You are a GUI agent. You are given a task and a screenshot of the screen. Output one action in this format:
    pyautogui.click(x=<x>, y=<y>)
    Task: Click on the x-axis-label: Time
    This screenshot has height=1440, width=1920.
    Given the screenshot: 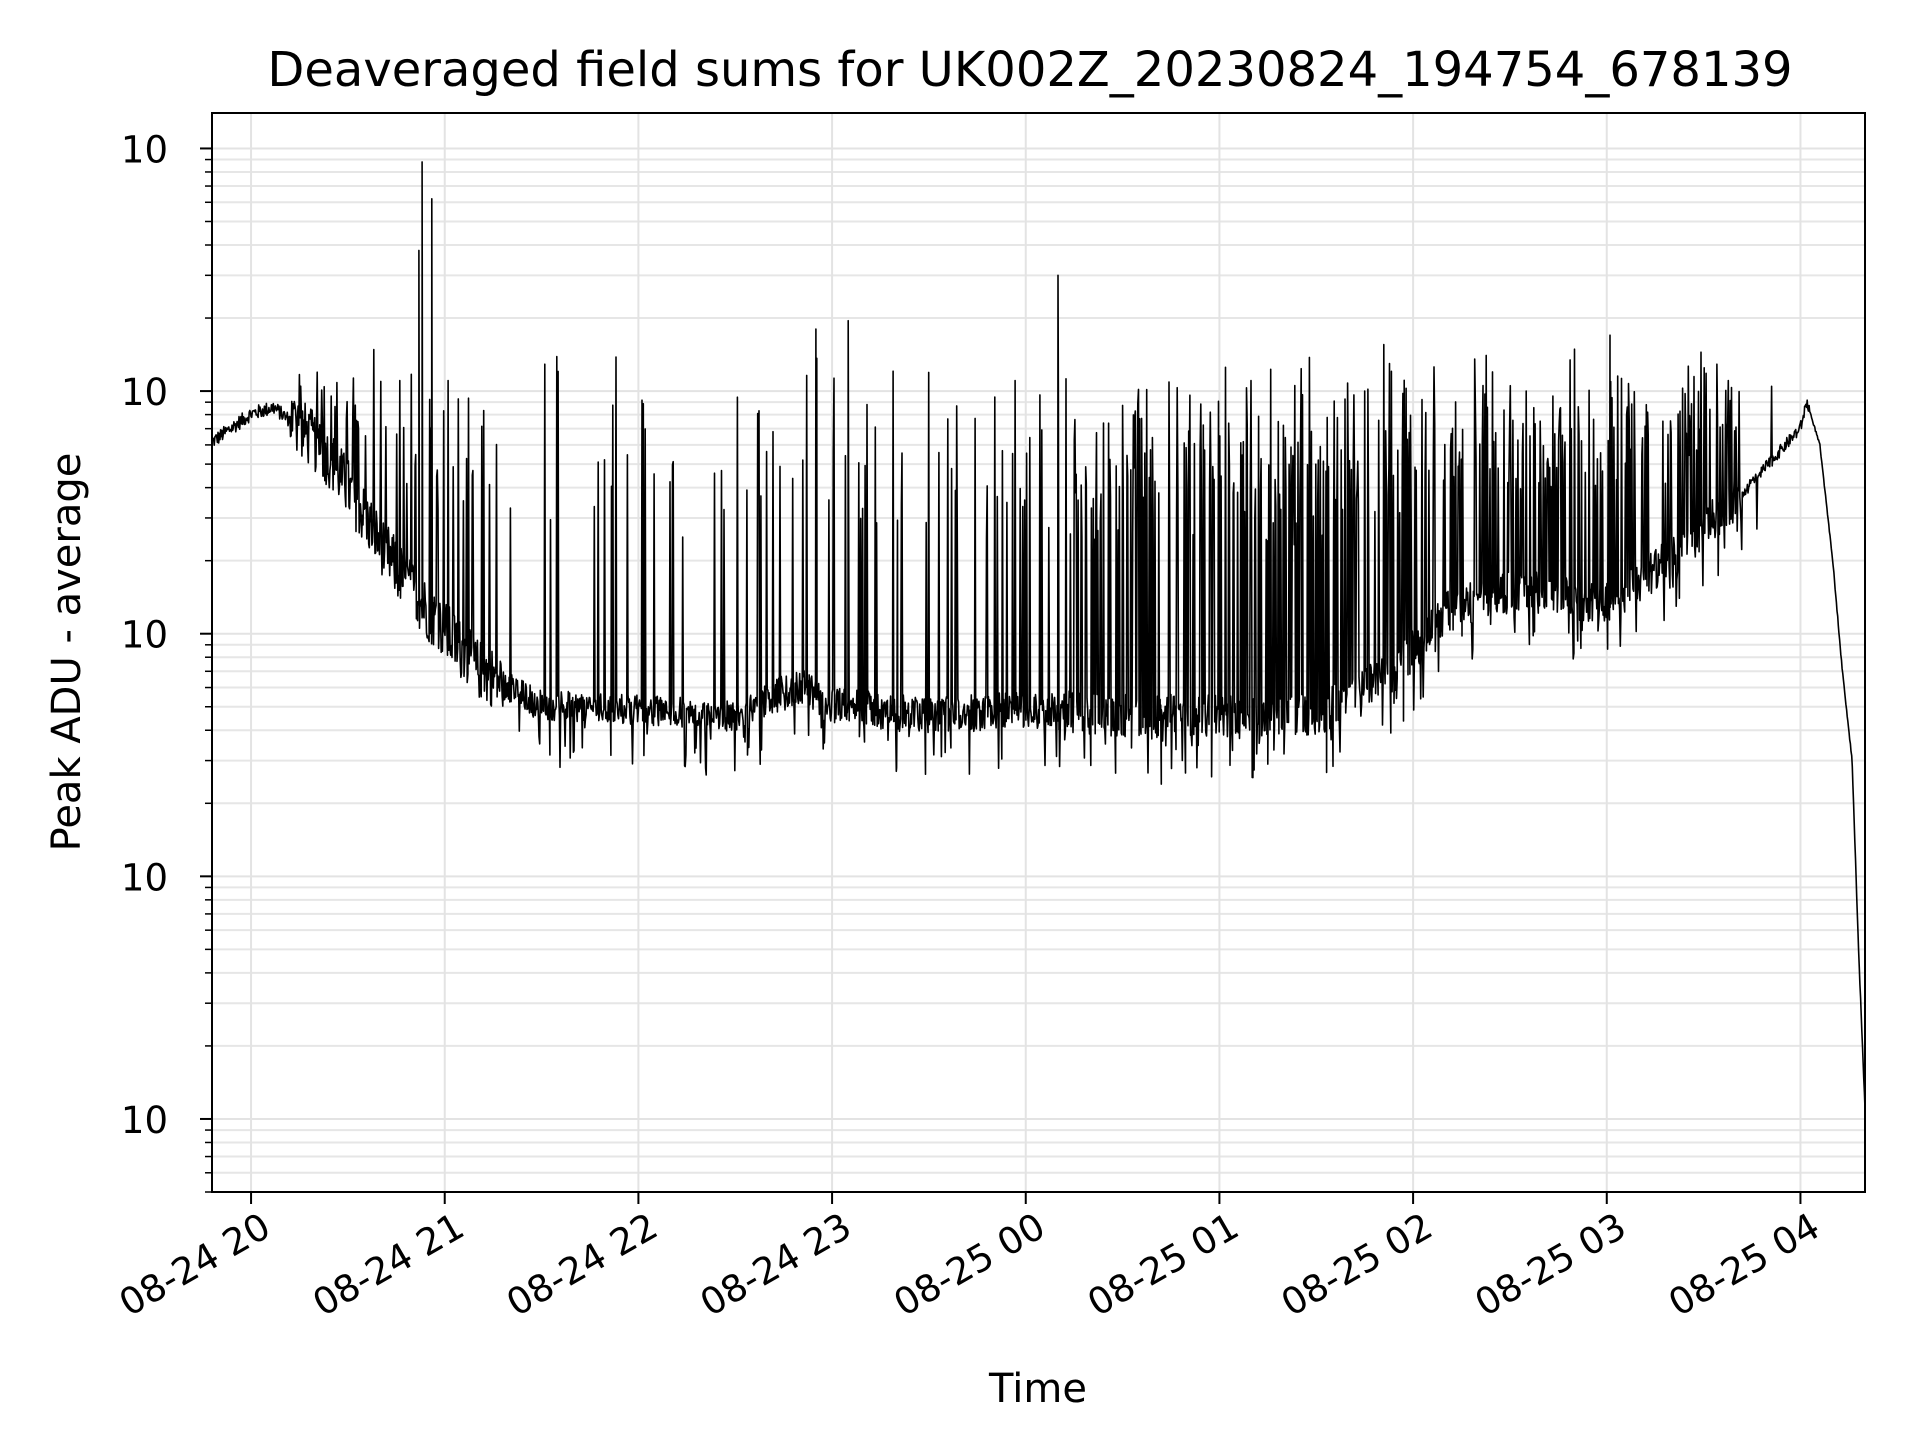 What is the action you would take?
    pyautogui.click(x=1037, y=1389)
    